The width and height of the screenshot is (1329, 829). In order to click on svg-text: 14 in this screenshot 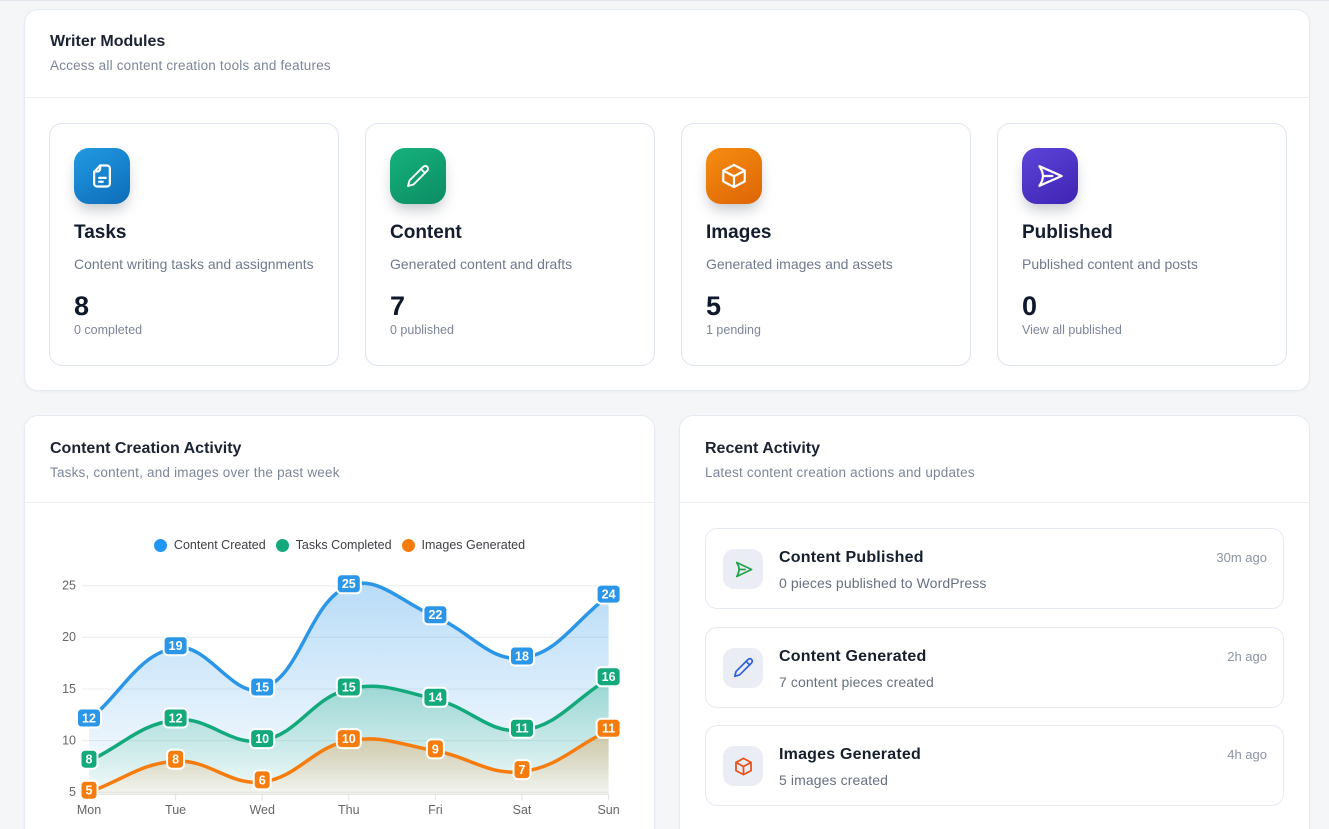, I will do `click(435, 698)`.